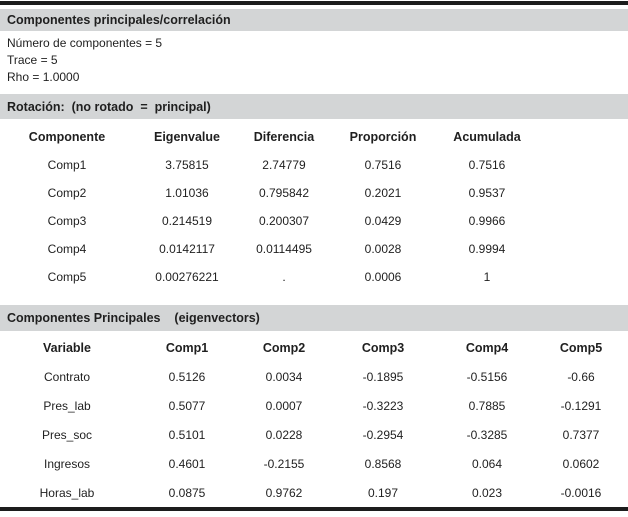 The width and height of the screenshot is (628, 517). Describe the element at coordinates (314, 3) in the screenshot. I see `top-rule` at that location.